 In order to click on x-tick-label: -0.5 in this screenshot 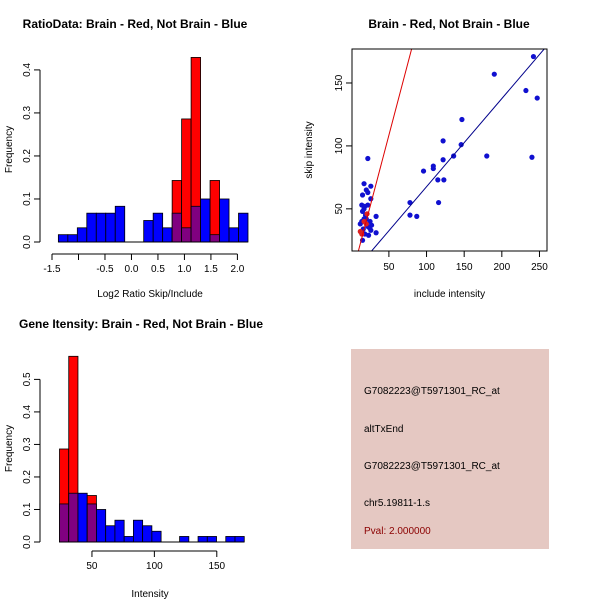, I will do `click(105, 269)`.